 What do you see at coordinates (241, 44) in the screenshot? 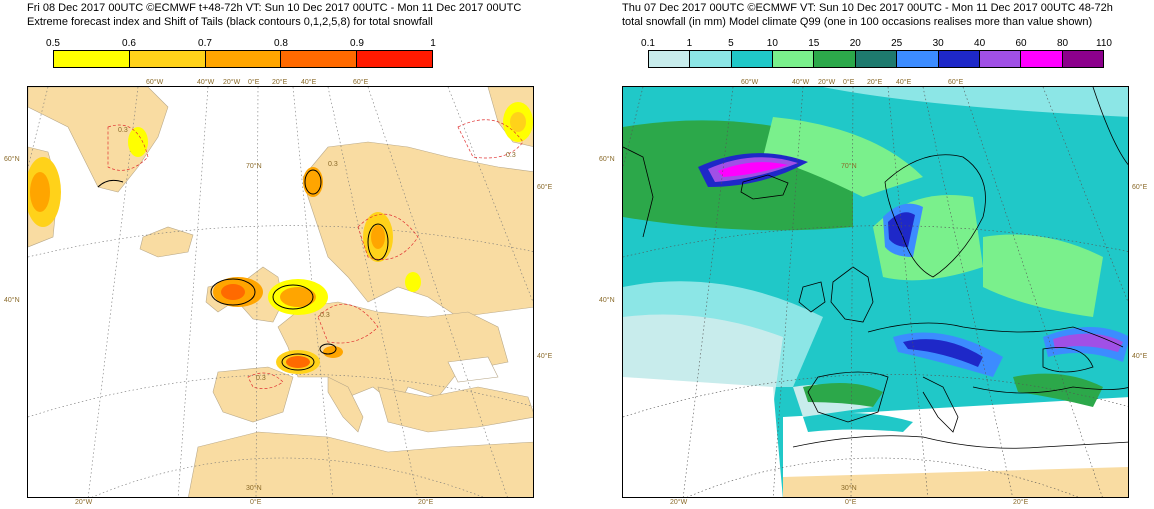
I see `left-legend-labels: 0.5 0.6 0.7 0.8 0.9 1` at bounding box center [241, 44].